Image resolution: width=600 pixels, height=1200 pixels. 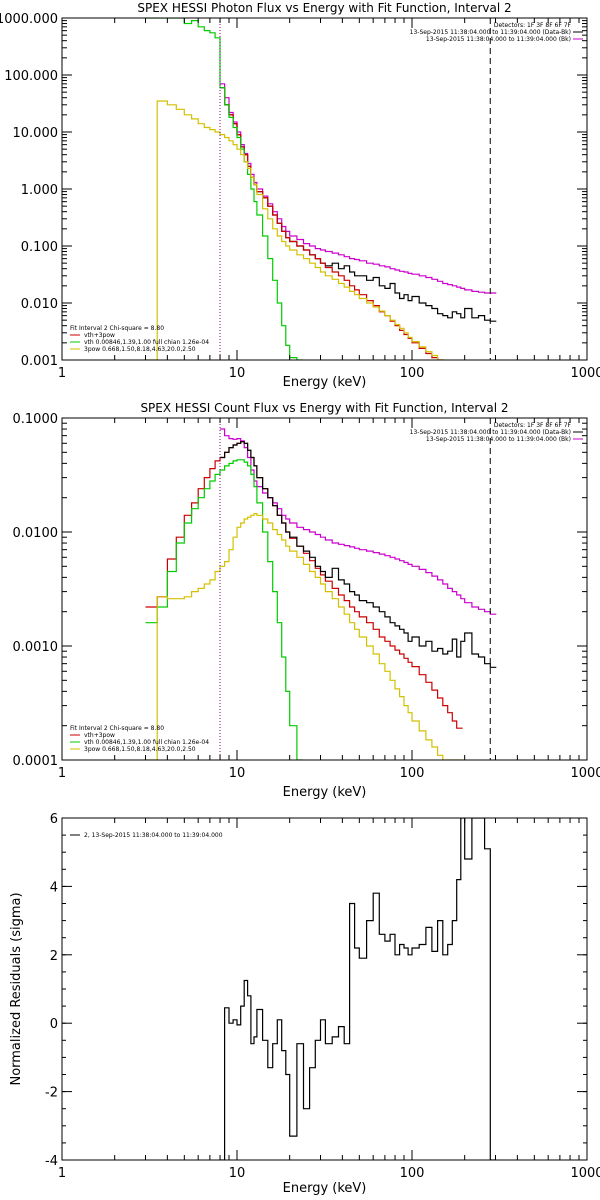 I want to click on y-tick-label: 0.0100, so click(x=36, y=533).